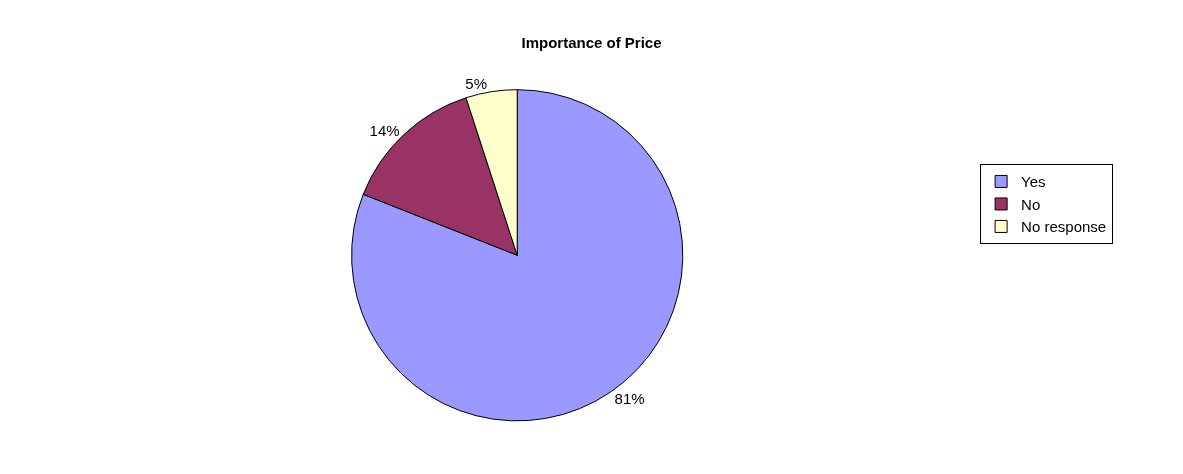 The height and width of the screenshot is (474, 1183). I want to click on data-label: 14%, so click(384, 130).